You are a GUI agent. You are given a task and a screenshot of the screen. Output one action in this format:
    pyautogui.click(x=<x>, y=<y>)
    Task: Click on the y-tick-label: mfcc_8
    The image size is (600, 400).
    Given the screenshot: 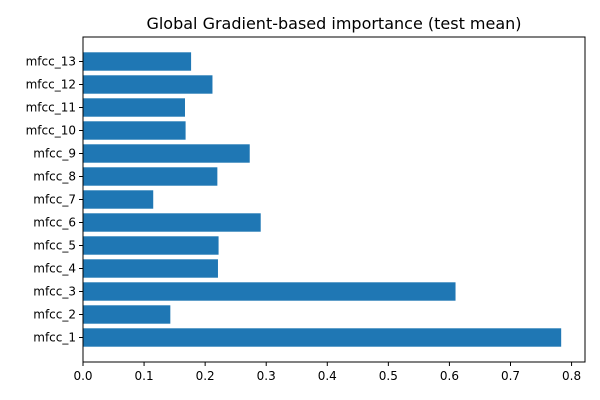 What is the action you would take?
    pyautogui.click(x=54, y=177)
    